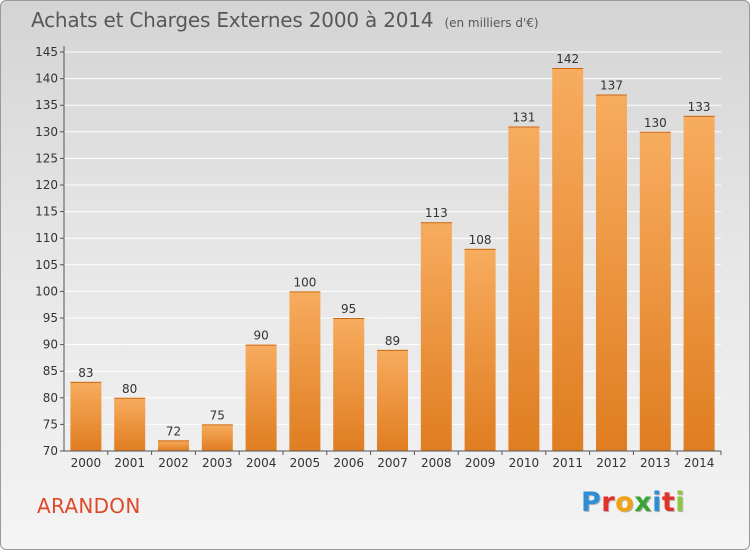  I want to click on x-tick-label: 2002, so click(173, 463).